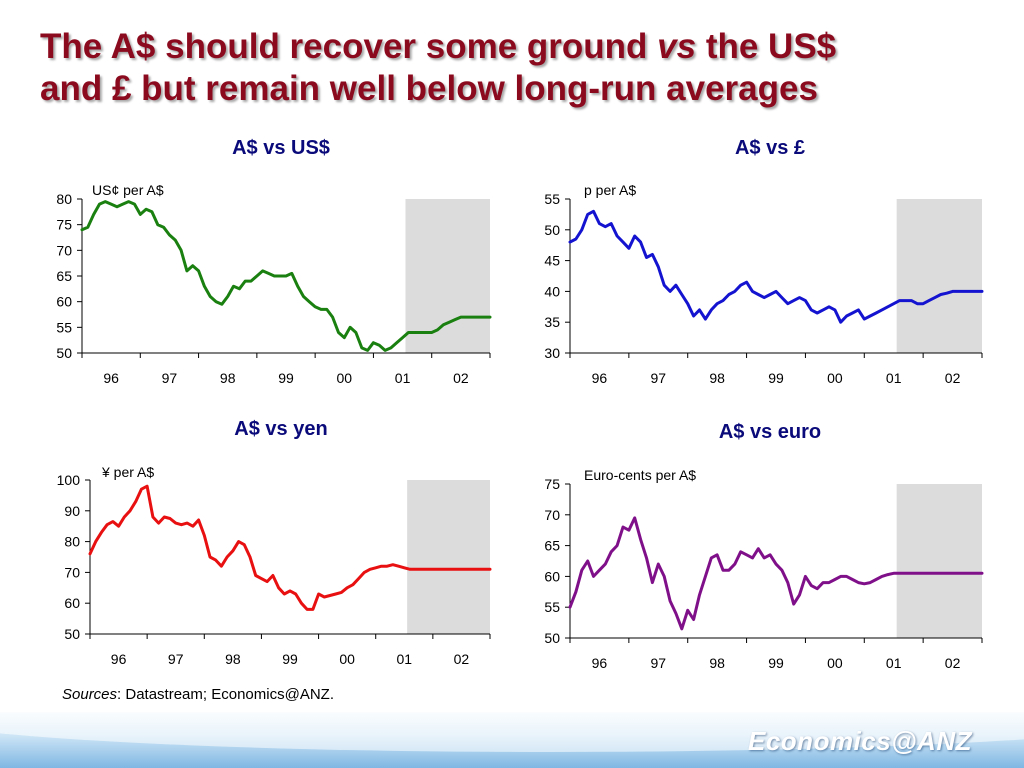 The height and width of the screenshot is (768, 1024). I want to click on unit-label: p per A$, so click(610, 190).